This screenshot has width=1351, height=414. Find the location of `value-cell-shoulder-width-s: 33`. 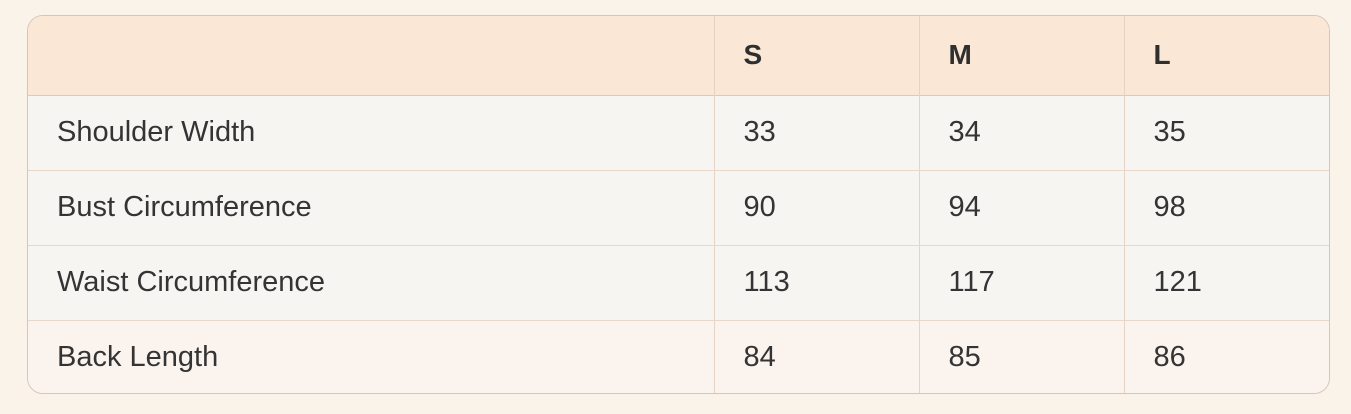

value-cell-shoulder-width-s: 33 is located at coordinates (816, 132).